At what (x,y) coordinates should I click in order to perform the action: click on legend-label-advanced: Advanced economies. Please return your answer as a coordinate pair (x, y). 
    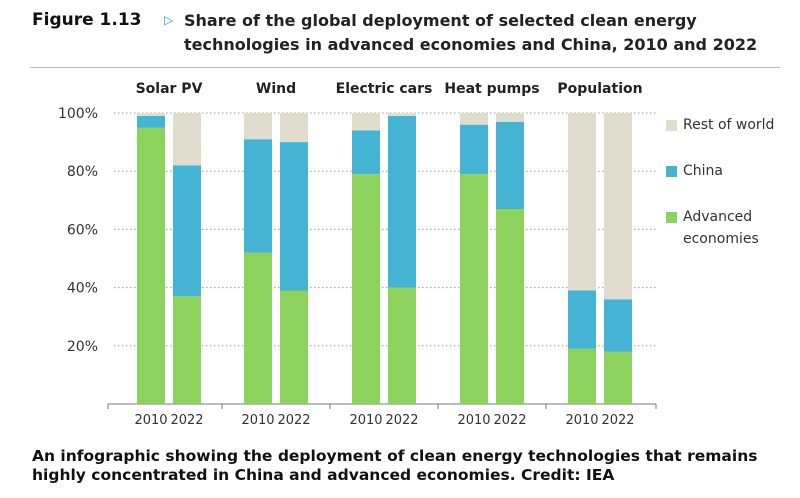
    Looking at the image, I should click on (721, 228).